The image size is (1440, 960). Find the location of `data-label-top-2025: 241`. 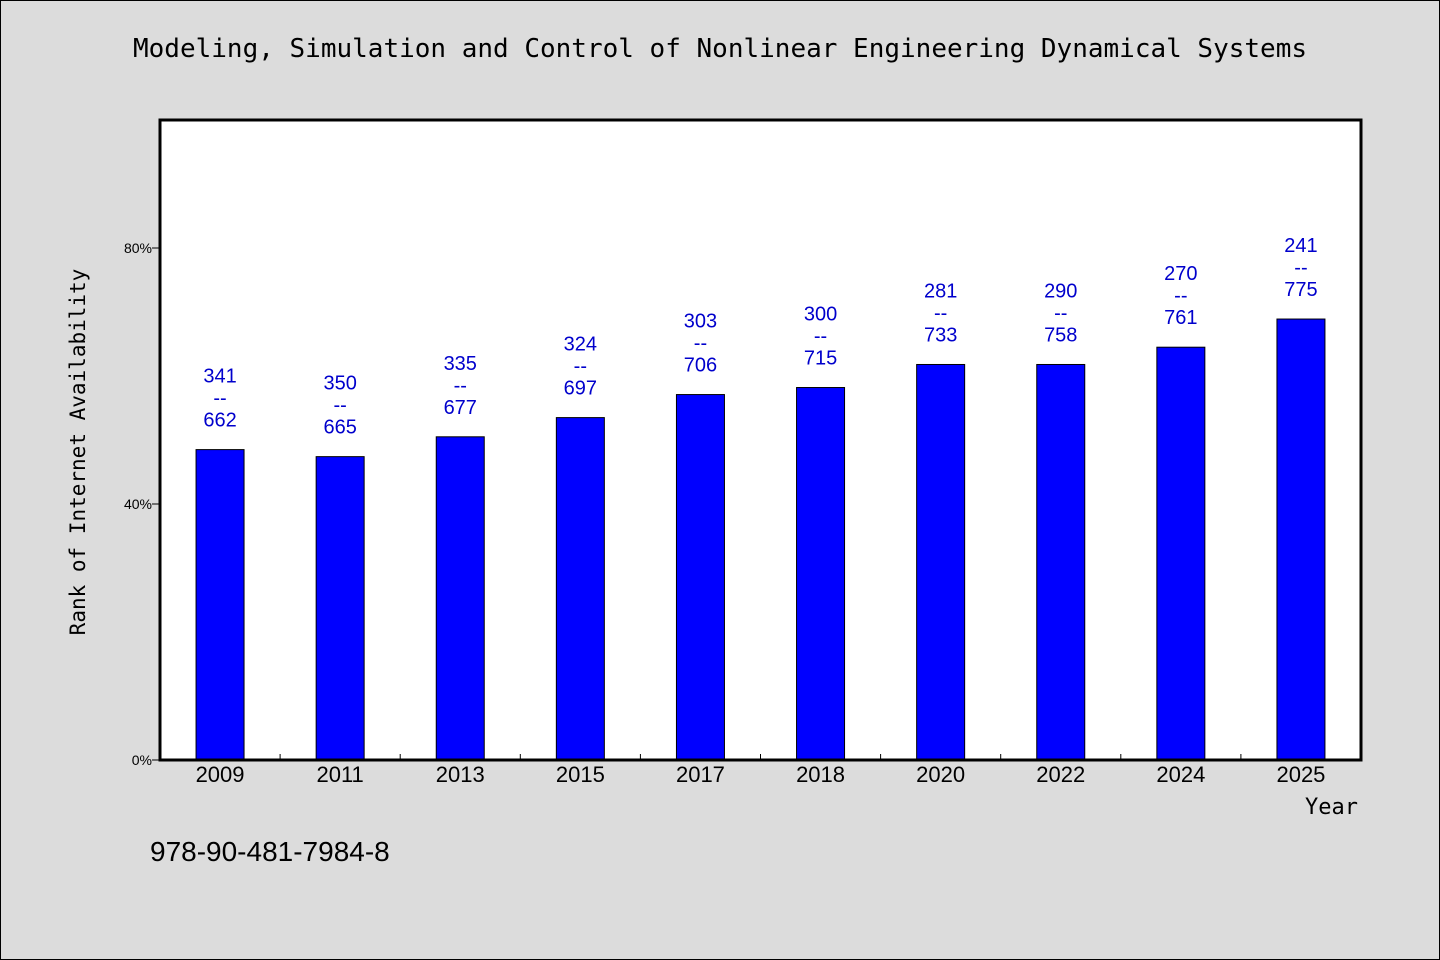

data-label-top-2025: 241 is located at coordinates (1300, 246).